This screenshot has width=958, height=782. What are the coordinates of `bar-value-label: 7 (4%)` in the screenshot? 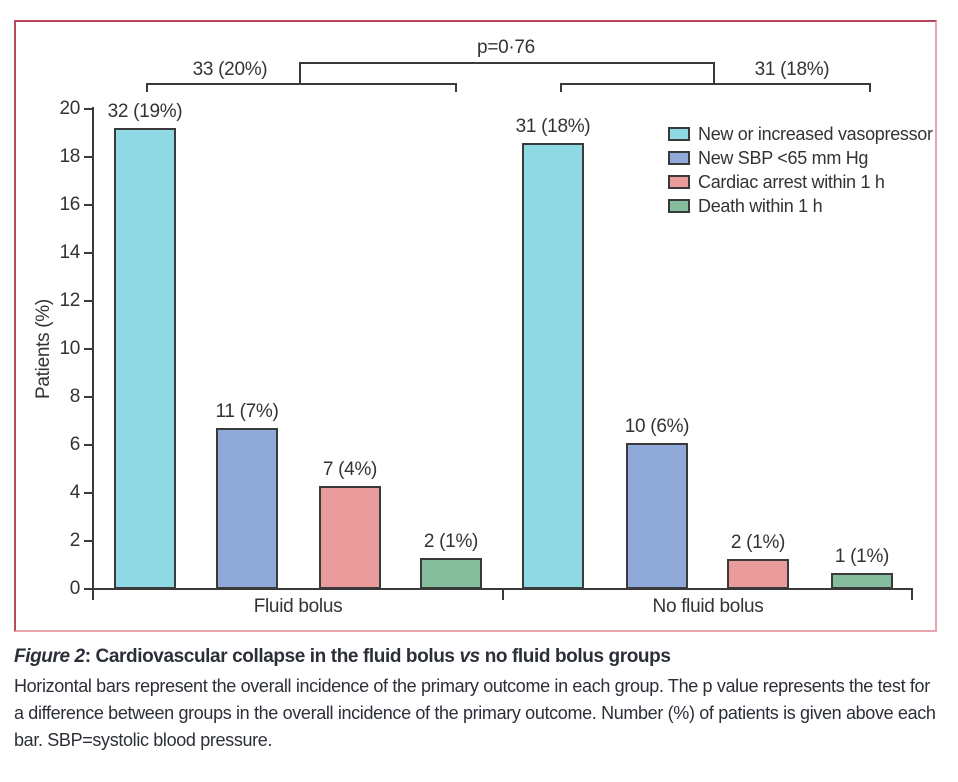 It's located at (350, 469).